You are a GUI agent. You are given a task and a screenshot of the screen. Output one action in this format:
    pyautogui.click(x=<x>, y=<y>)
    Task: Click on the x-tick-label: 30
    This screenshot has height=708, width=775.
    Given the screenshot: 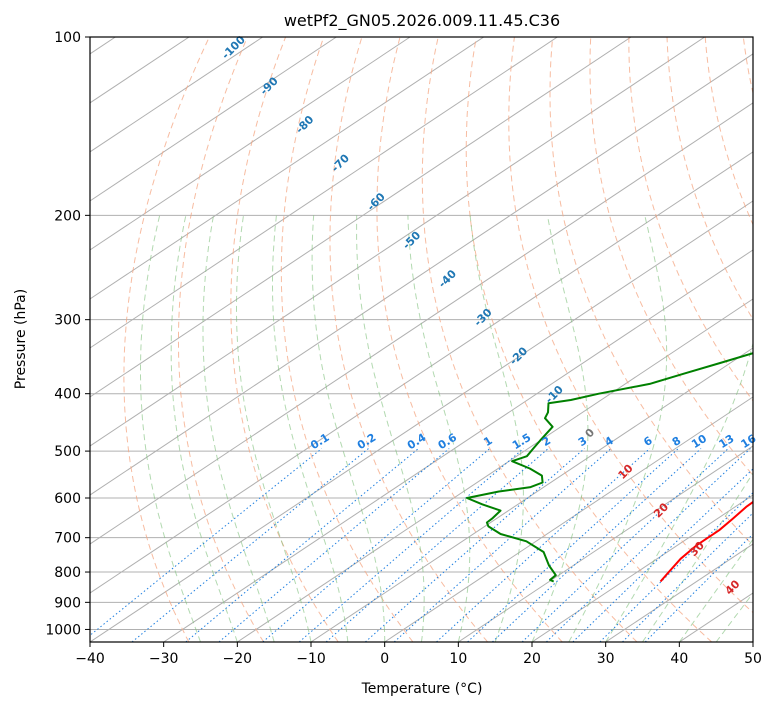 What is the action you would take?
    pyautogui.click(x=606, y=659)
    